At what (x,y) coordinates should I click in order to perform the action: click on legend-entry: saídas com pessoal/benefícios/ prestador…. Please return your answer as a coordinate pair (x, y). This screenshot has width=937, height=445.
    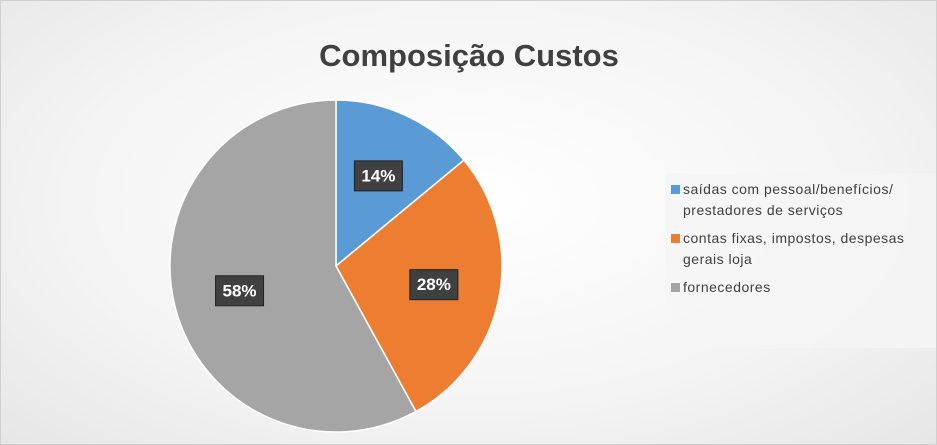
    Looking at the image, I should click on (803, 200).